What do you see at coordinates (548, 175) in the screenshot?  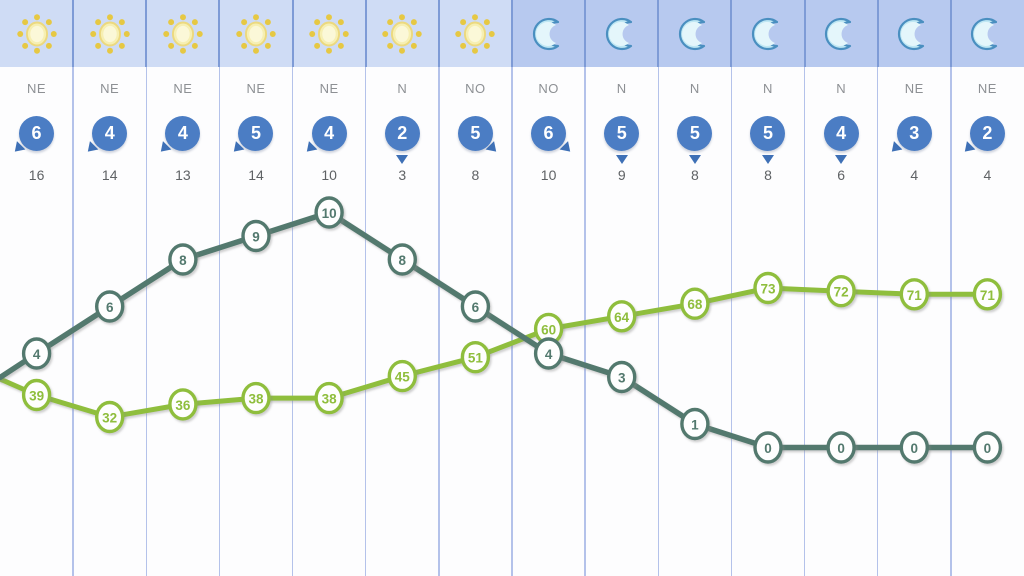 I see `wind-gust-value: 10` at bounding box center [548, 175].